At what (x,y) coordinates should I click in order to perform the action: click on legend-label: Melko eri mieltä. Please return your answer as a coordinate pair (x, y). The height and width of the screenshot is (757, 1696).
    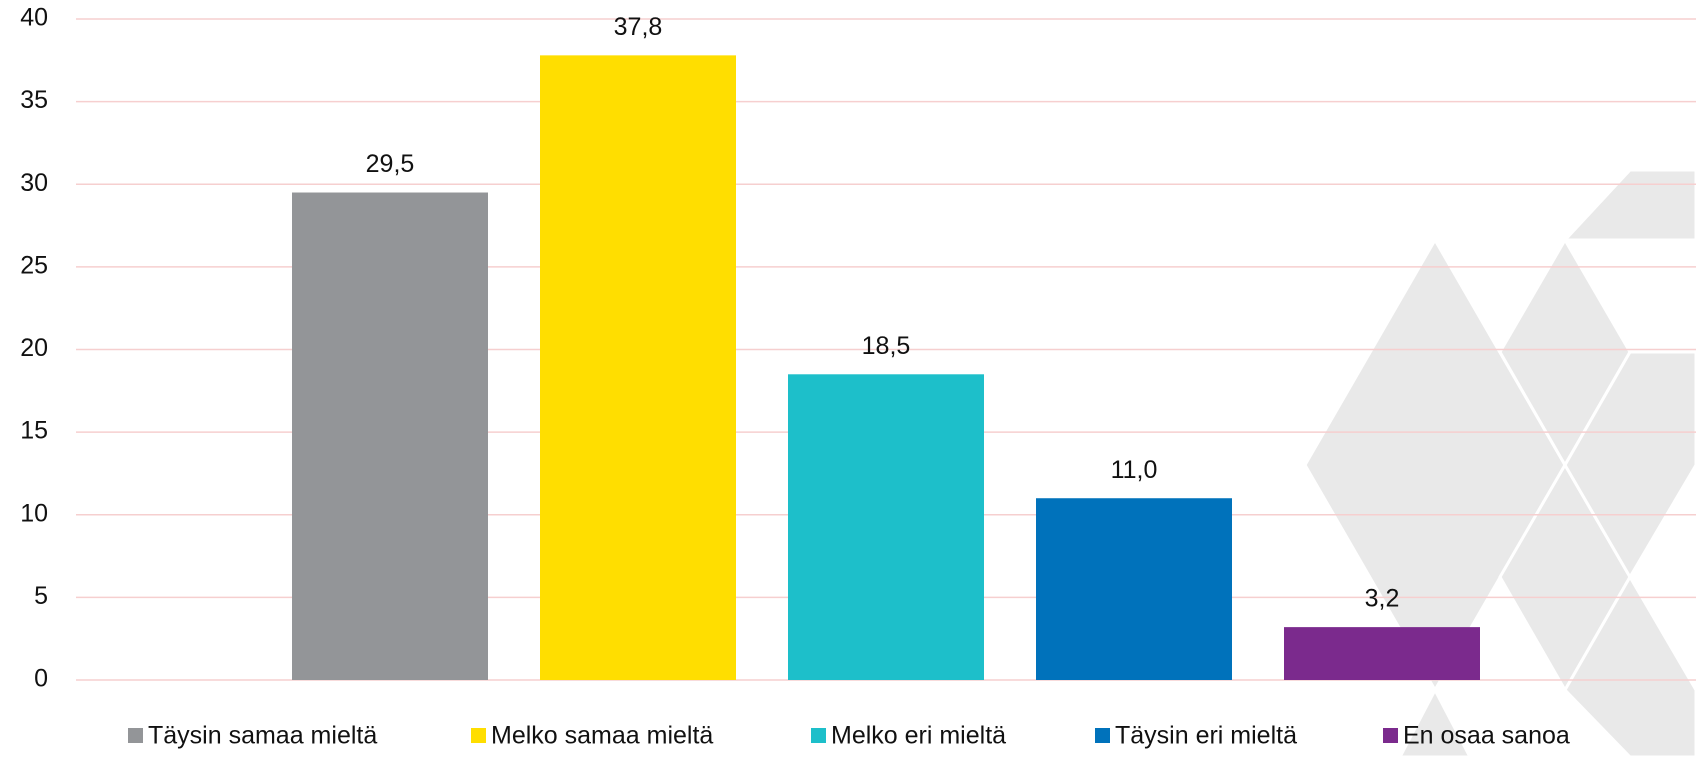
    Looking at the image, I should click on (918, 736).